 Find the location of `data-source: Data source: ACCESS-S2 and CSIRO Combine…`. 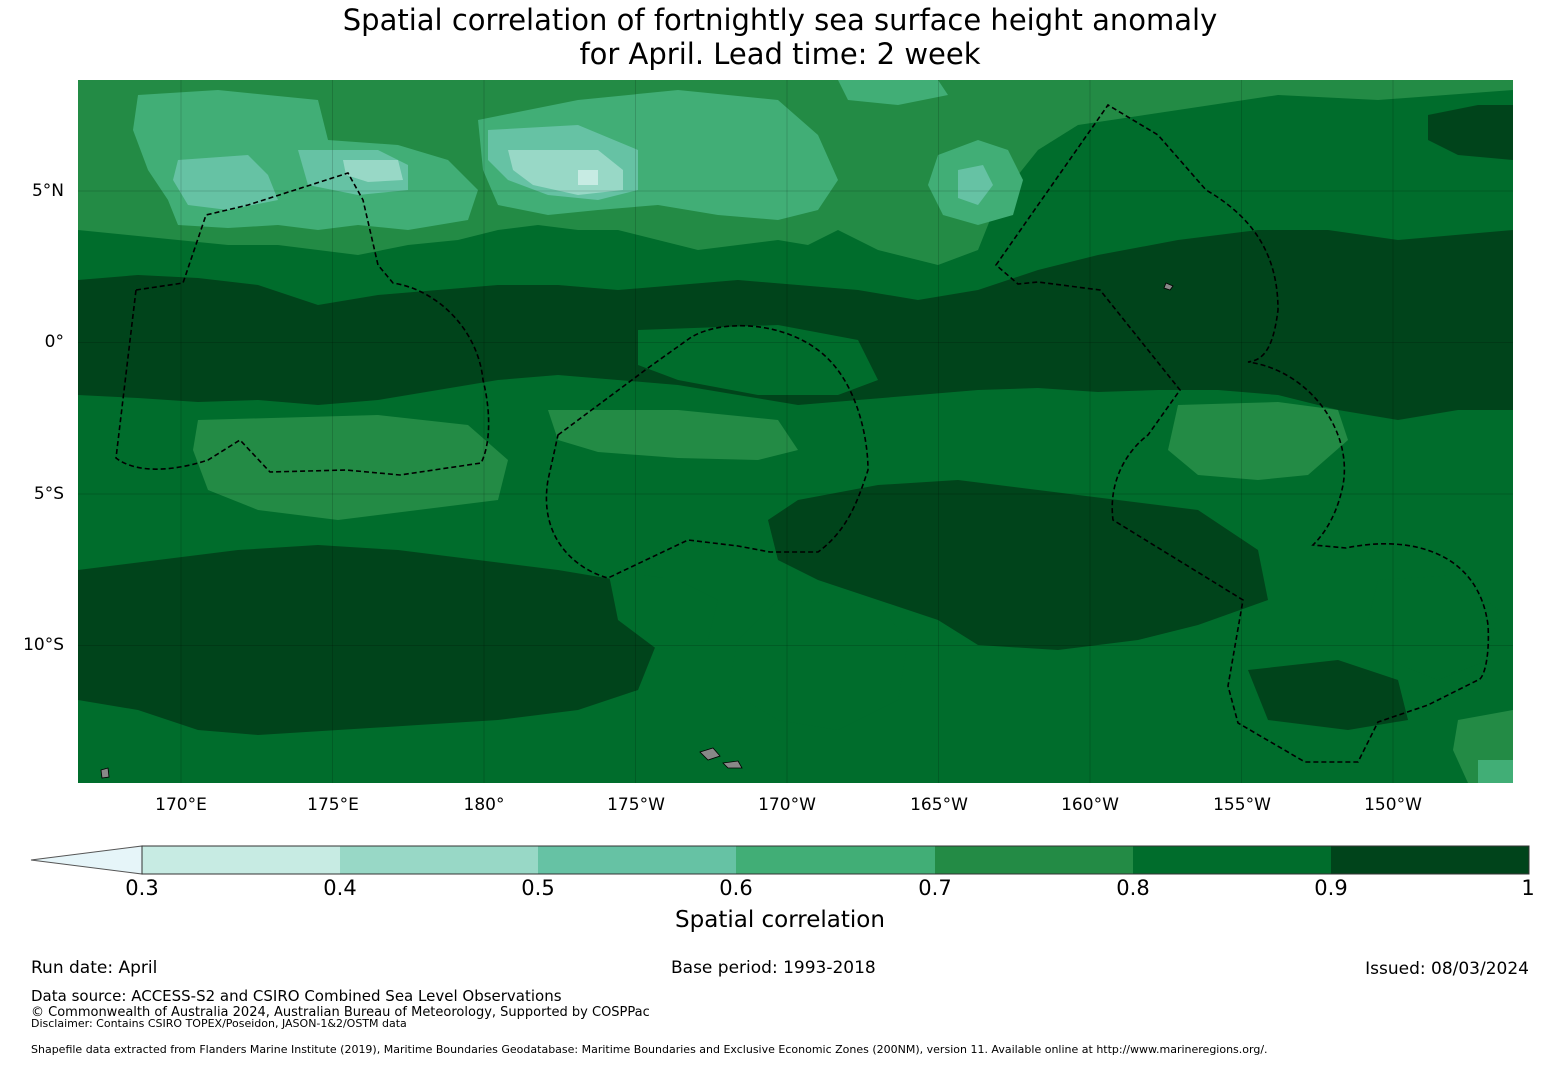

data-source: Data source: ACCESS-S2 and CSIRO Combine… is located at coordinates (296, 996).